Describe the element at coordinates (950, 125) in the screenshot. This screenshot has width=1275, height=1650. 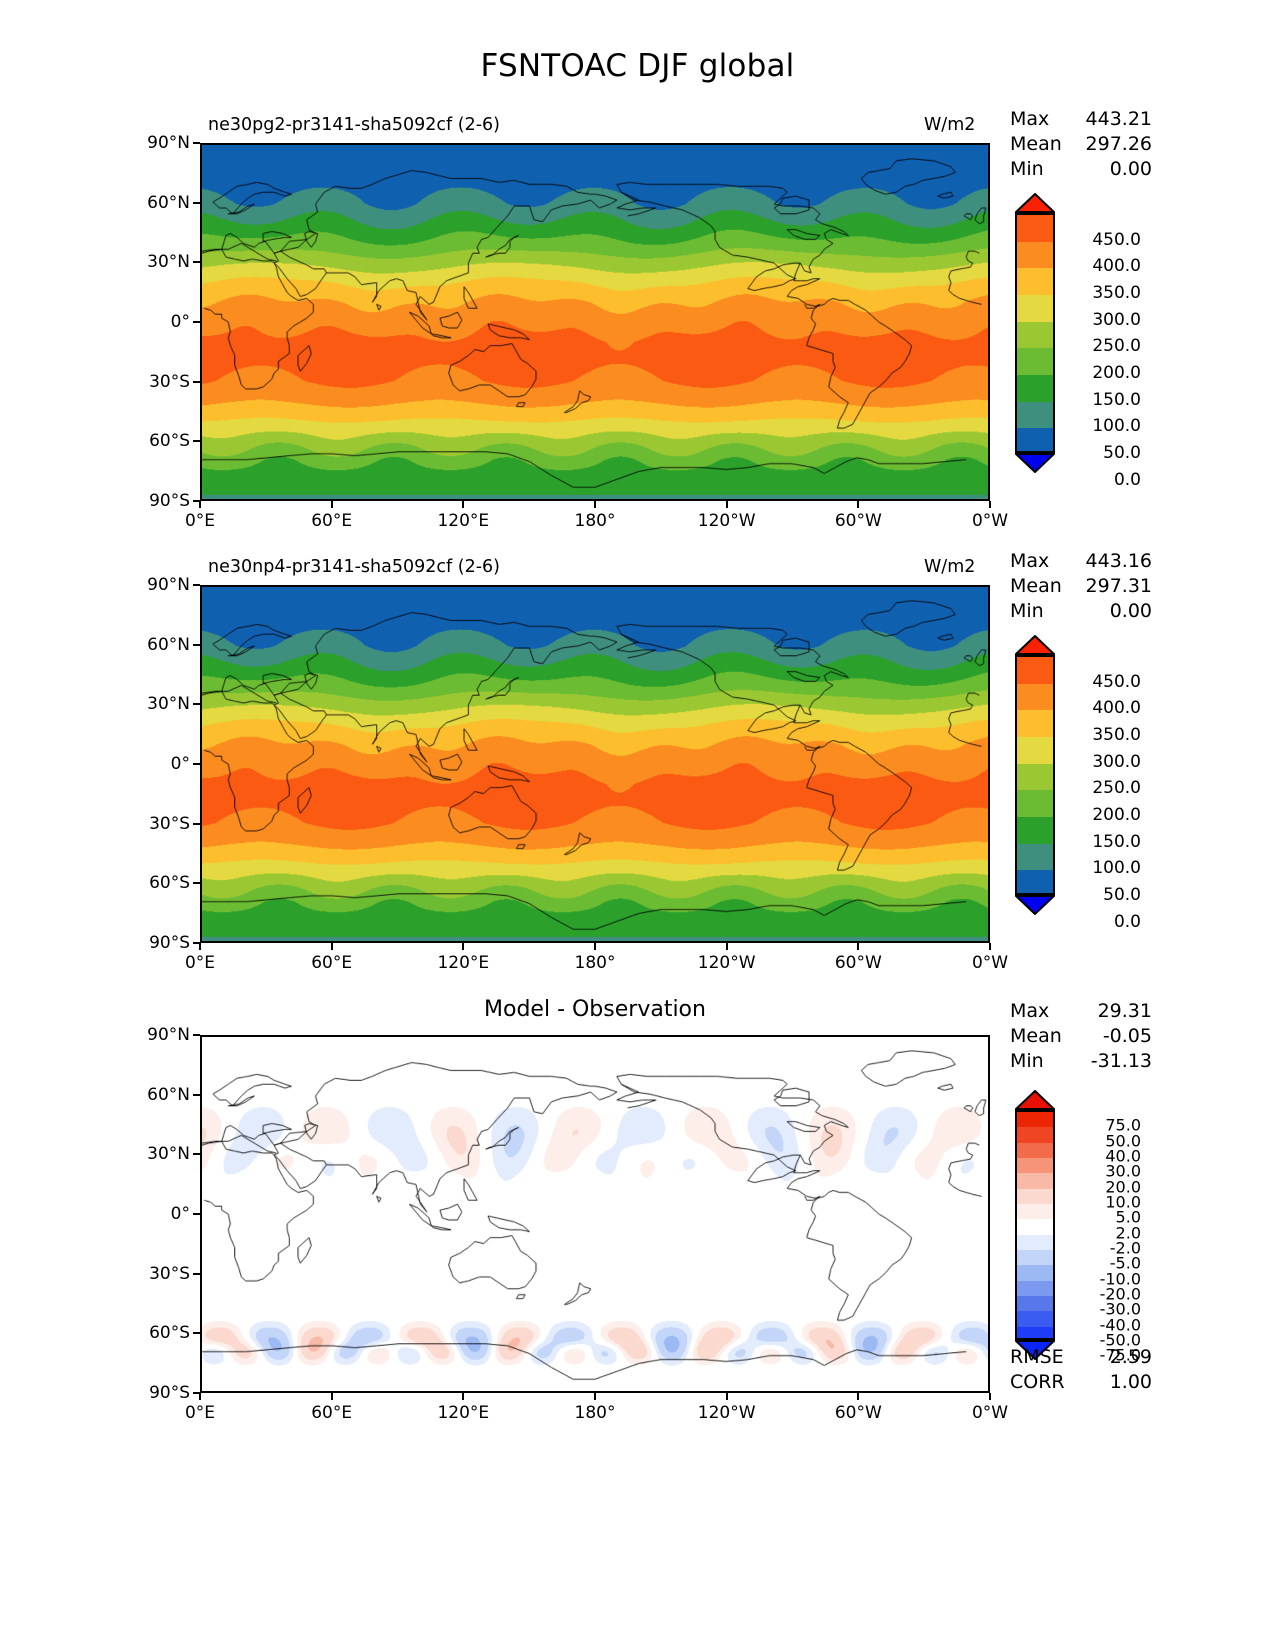
I see `units-label-1: W/m2` at that location.